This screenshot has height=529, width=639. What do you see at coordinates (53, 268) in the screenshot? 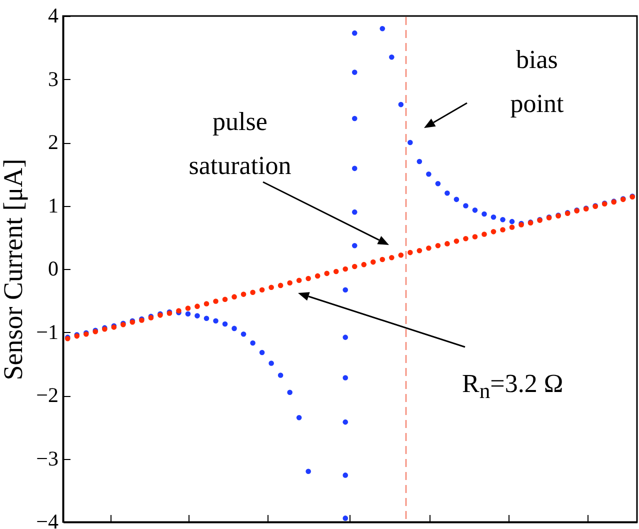
I see `y-tick-label: 0` at bounding box center [53, 268].